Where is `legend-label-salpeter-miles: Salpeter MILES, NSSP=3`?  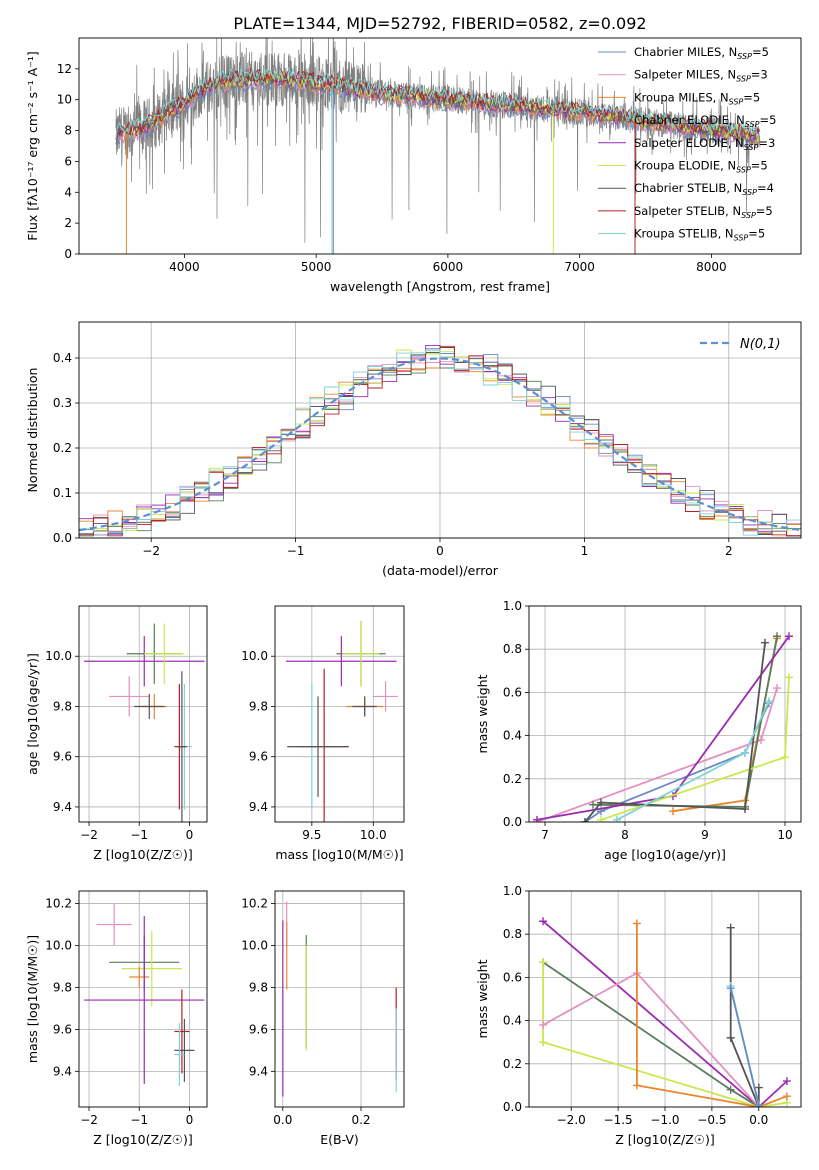 legend-label-salpeter-miles: Salpeter MILES, NSSP=3 is located at coordinates (701, 76).